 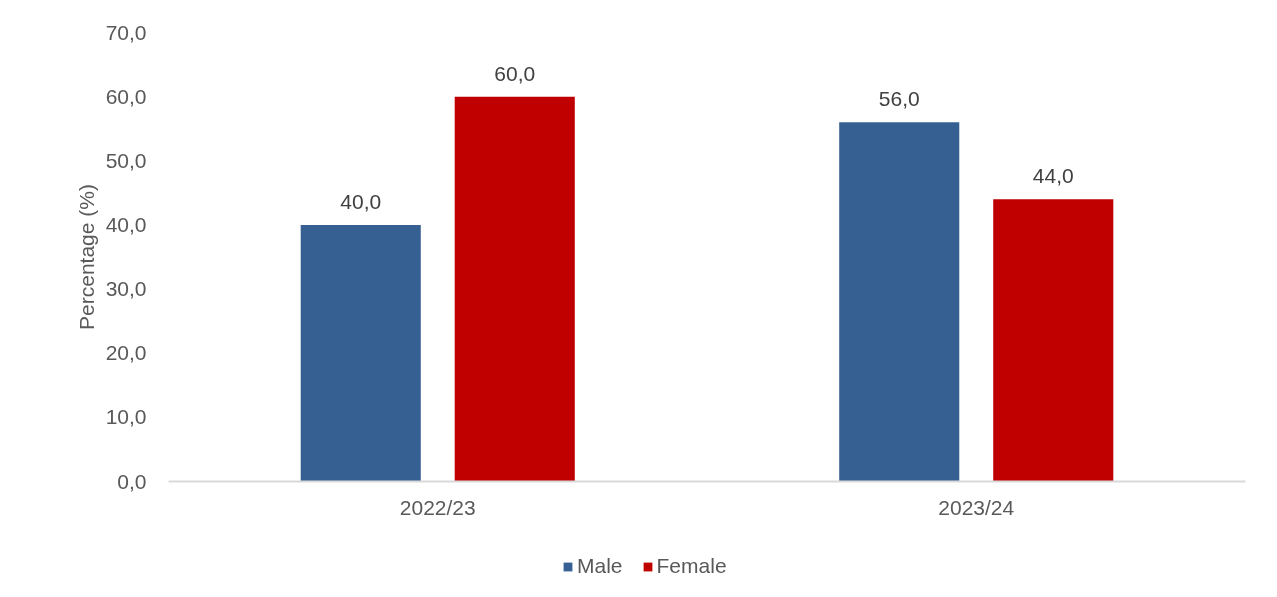 I want to click on data-label: 56,0, so click(x=899, y=99).